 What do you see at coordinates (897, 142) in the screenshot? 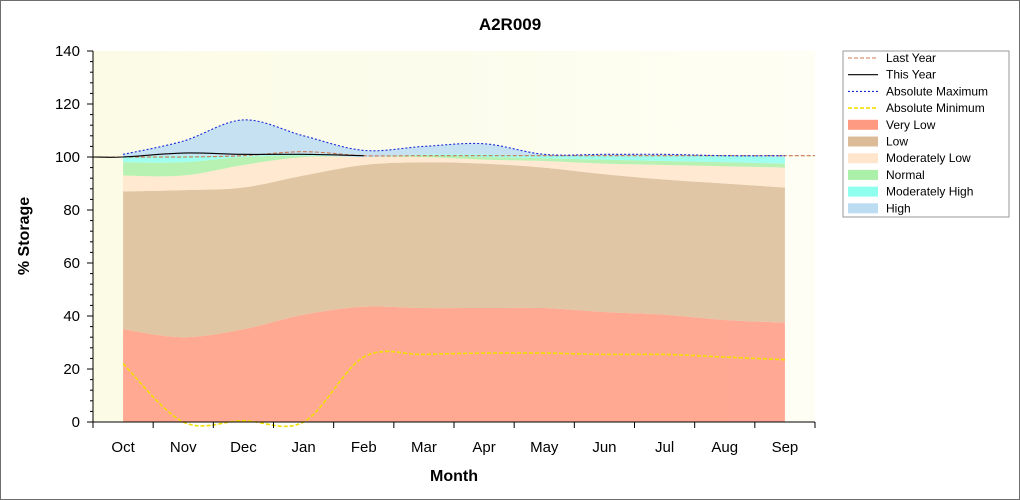
I see `legend-label: Low` at bounding box center [897, 142].